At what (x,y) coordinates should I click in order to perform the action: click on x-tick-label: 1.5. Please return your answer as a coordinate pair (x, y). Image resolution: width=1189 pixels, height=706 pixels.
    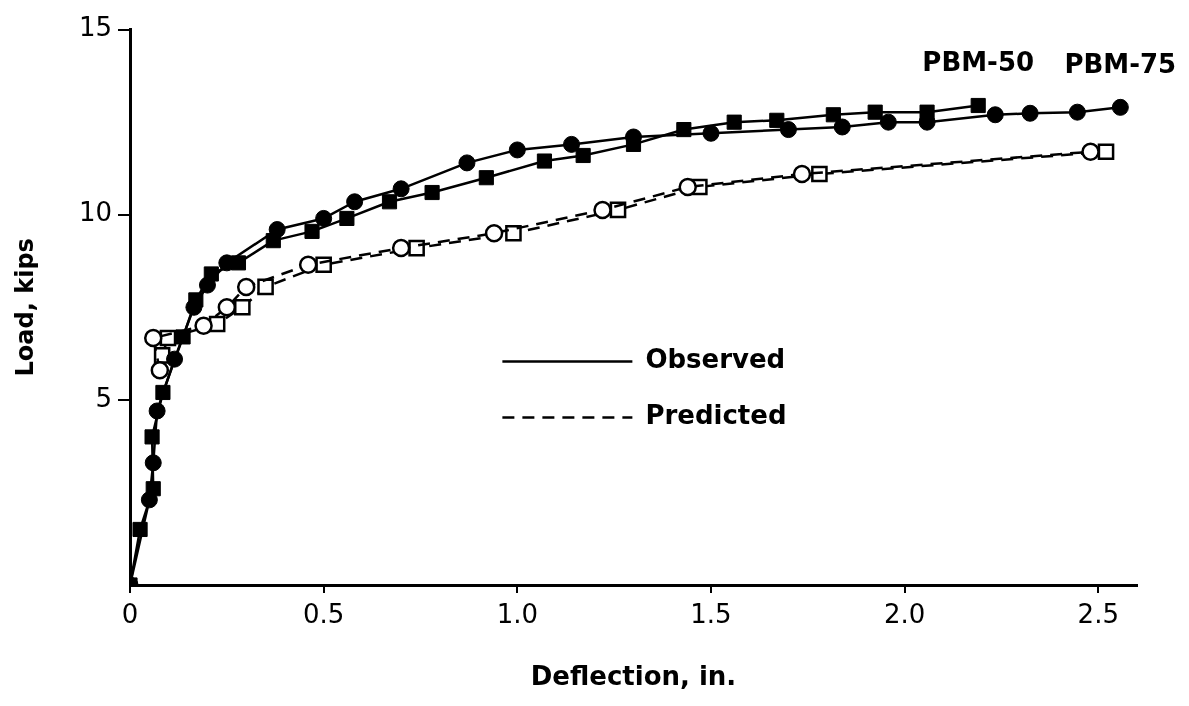
    Looking at the image, I should click on (711, 614).